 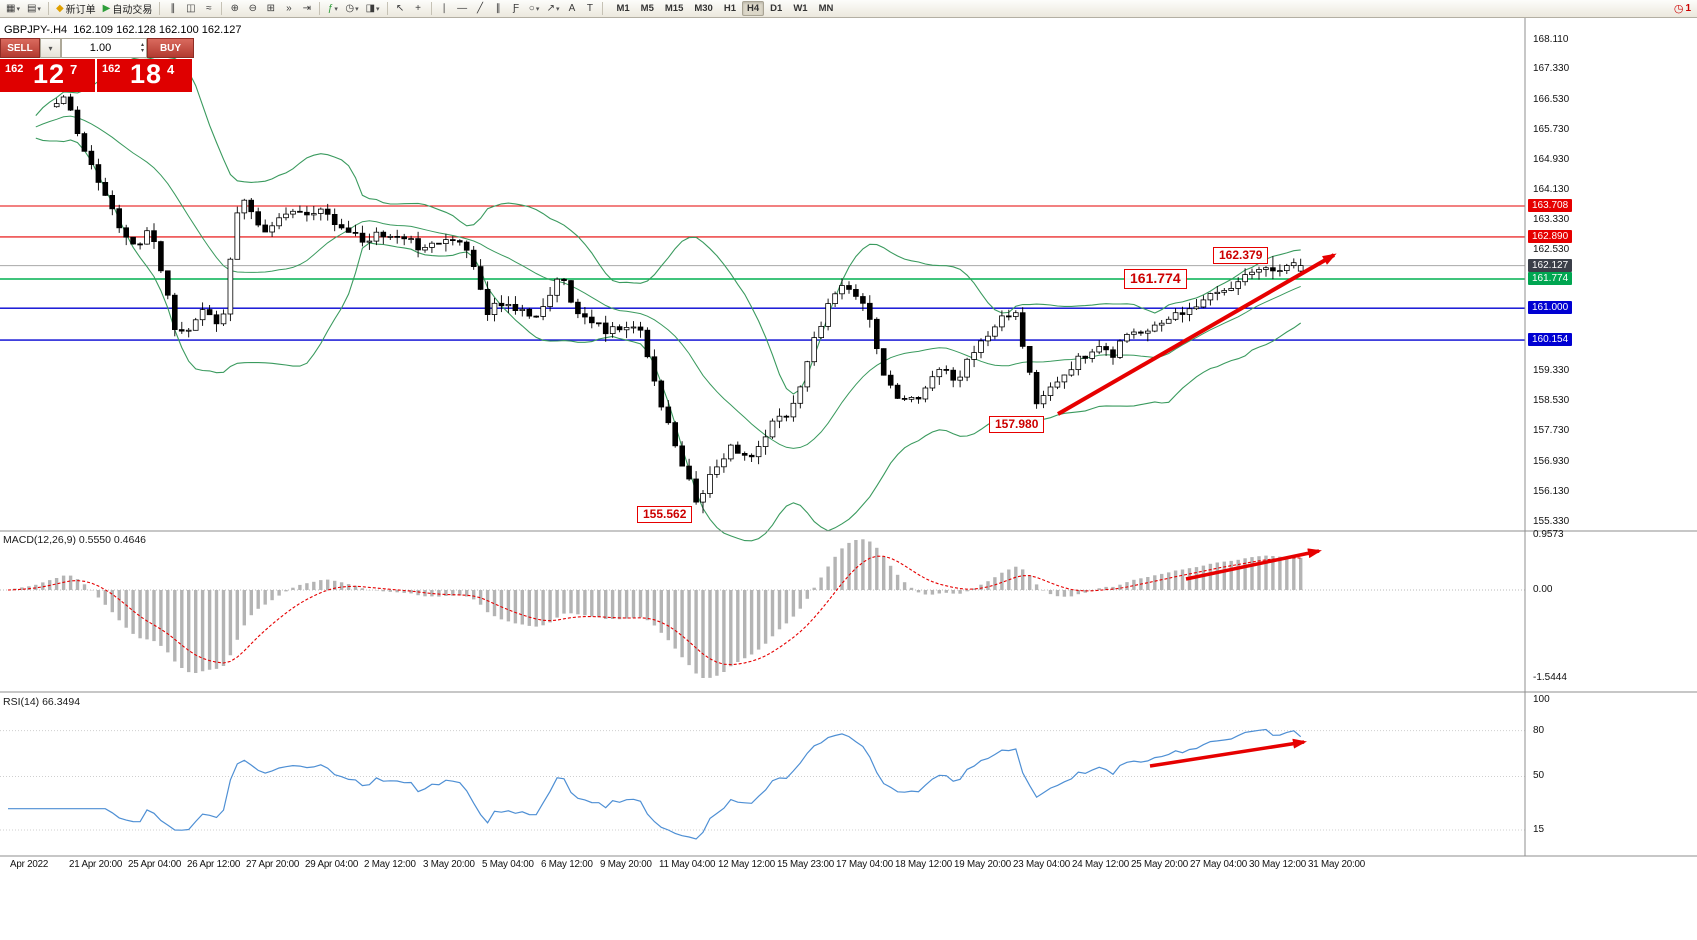 What do you see at coordinates (1548, 535) in the screenshot?
I see `macd-axis-label: 0.9573` at bounding box center [1548, 535].